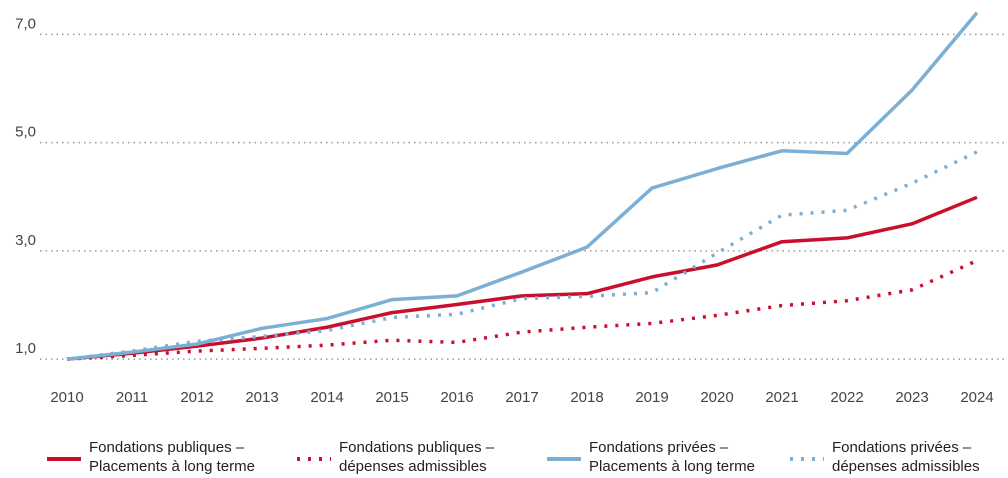 Image resolution: width=1008 pixels, height=478 pixels. What do you see at coordinates (25, 23) in the screenshot?
I see `y-tick-label: 7,0` at bounding box center [25, 23].